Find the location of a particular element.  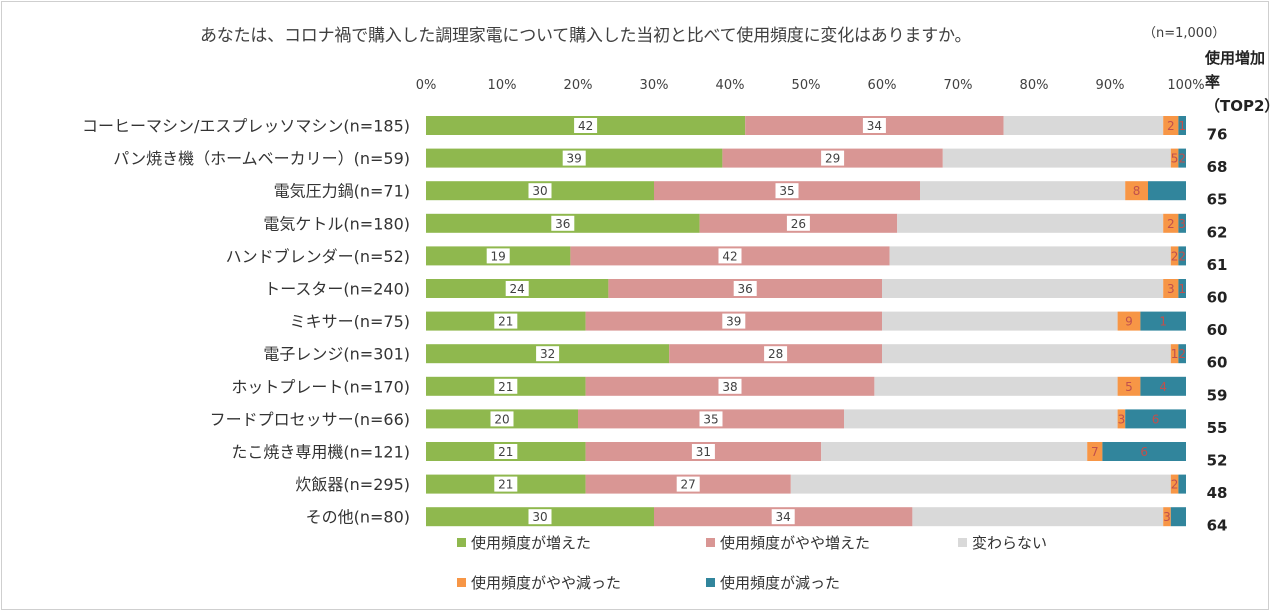

category-label: コーヒーマシン/エスプレッソマシン(n=185) is located at coordinates (246, 126).